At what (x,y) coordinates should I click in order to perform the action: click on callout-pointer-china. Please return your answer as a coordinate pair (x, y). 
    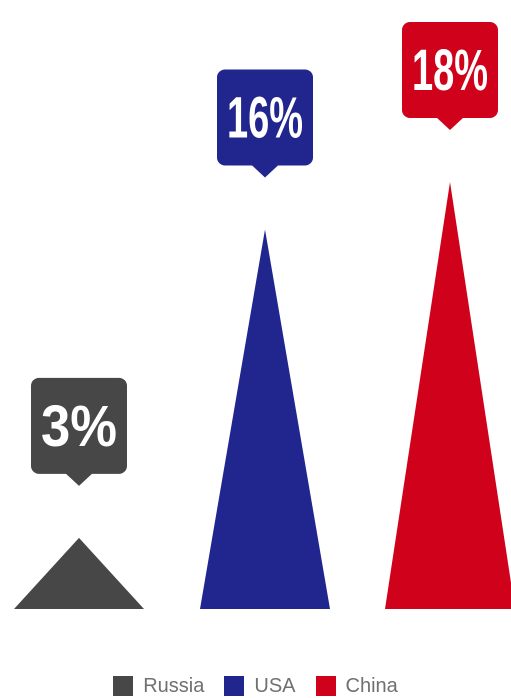
    Looking at the image, I should click on (450, 123).